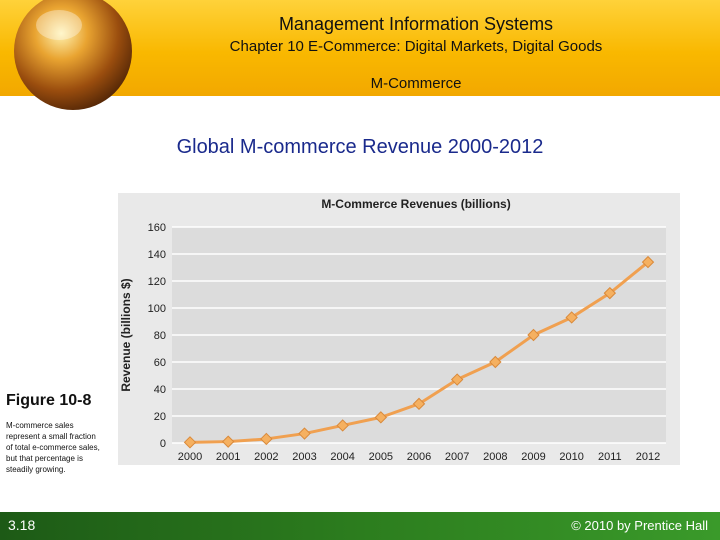 The width and height of the screenshot is (720, 540). Describe the element at coordinates (419, 457) in the screenshot. I see `x-tick-label: 2006` at that location.